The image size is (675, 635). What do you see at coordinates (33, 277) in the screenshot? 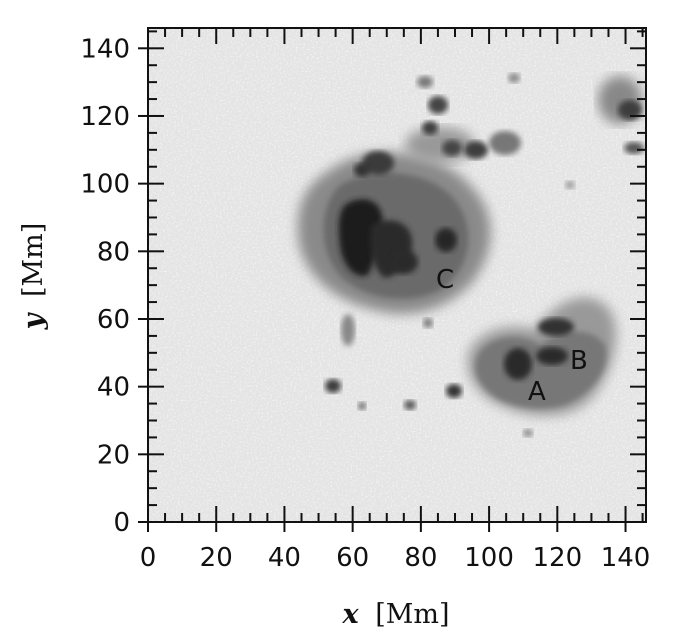
I see `y-axis-title: y [Mm]` at bounding box center [33, 277].